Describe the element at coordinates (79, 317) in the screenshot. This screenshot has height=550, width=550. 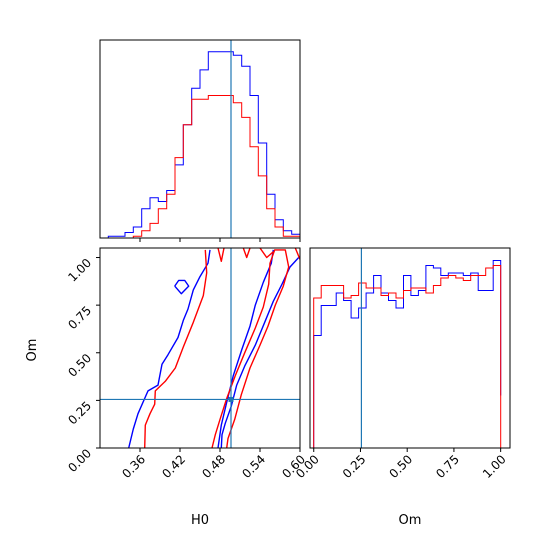
I see `joint-ytick-label: 0.75` at that location.